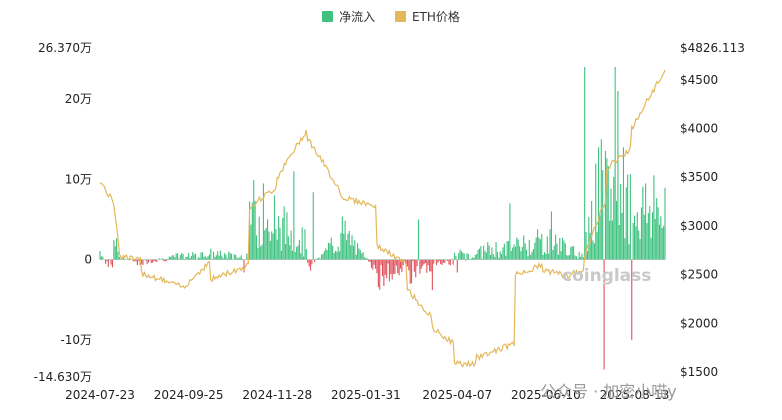 The image size is (782, 420). What do you see at coordinates (65, 48) in the screenshot?
I see `left-tick-label: 26.370万` at bounding box center [65, 48].